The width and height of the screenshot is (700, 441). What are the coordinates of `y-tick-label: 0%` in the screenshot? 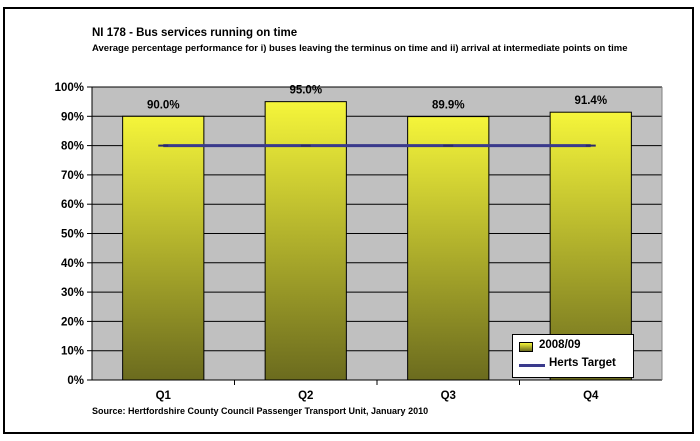 It's located at (75, 381).